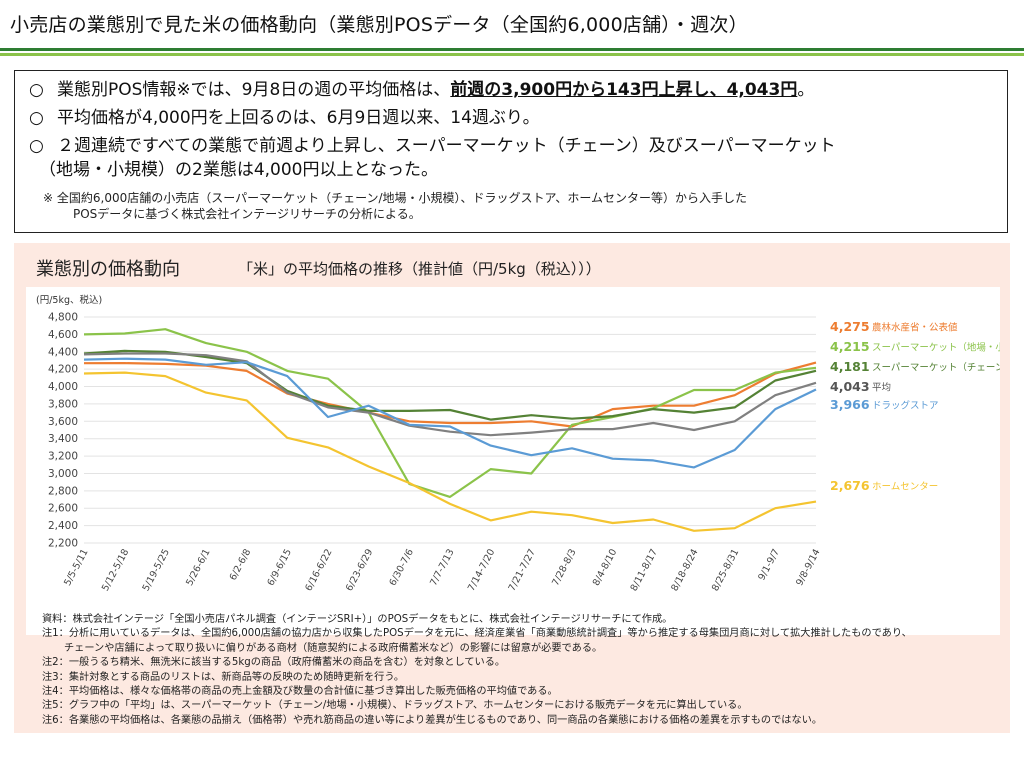 The width and height of the screenshot is (1024, 768). What do you see at coordinates (63, 474) in the screenshot?
I see `y-tick-label: 3,000` at bounding box center [63, 474].